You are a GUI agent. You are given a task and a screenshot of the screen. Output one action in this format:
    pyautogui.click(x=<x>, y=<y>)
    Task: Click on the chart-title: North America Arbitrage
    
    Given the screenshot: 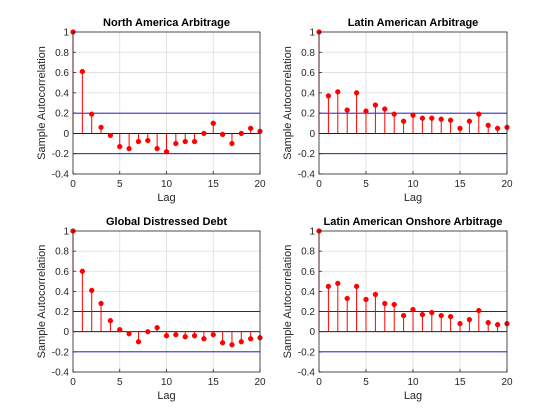 What is the action you would take?
    pyautogui.click(x=166, y=23)
    